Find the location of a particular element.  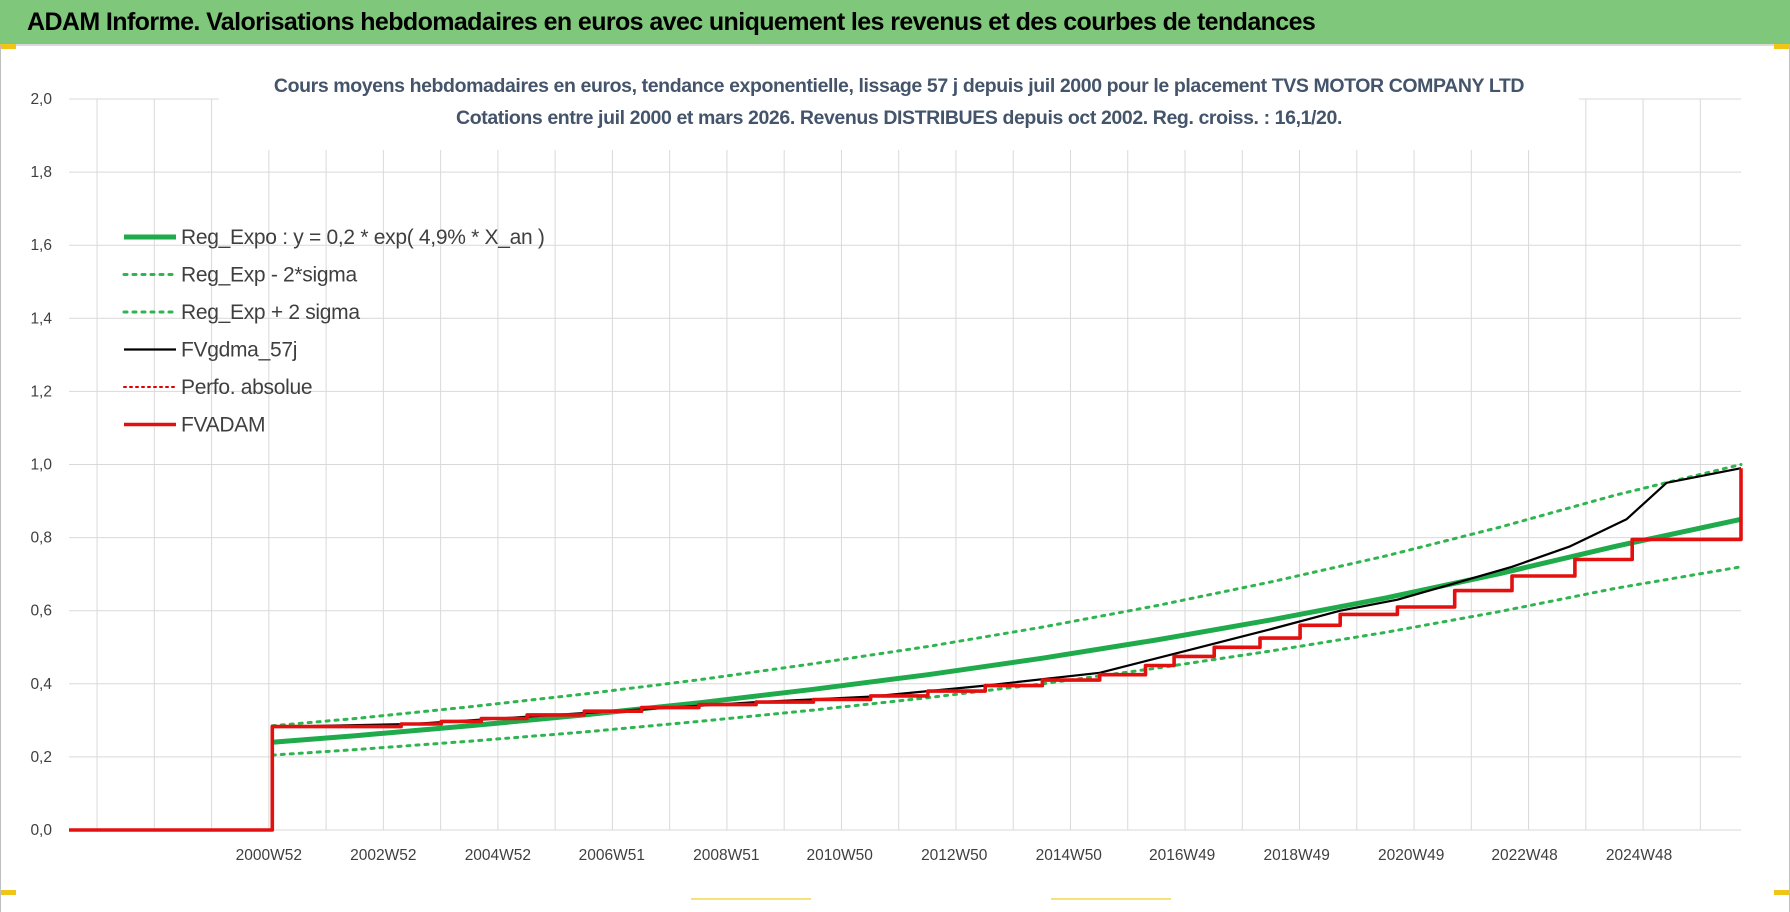

x-tick-label: 2014W50 is located at coordinates (1069, 855).